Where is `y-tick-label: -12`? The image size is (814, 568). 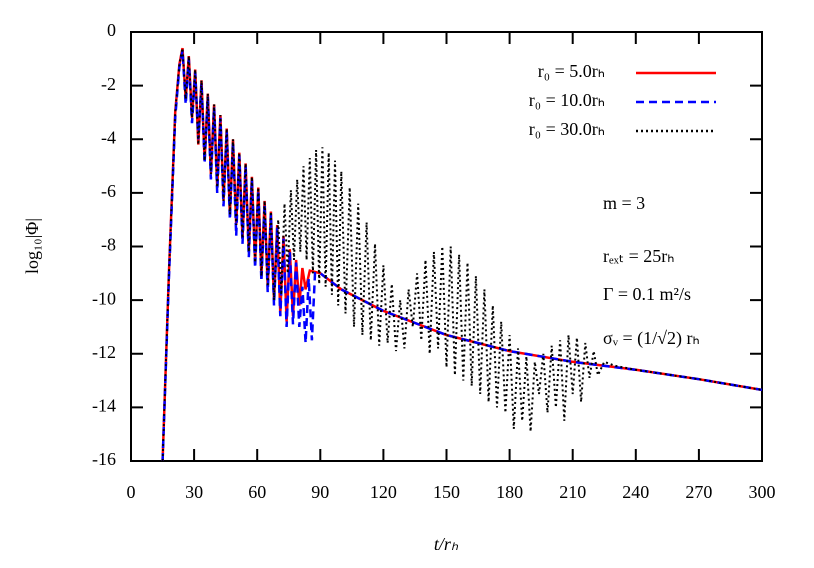 y-tick-label: -12 is located at coordinates (104, 352).